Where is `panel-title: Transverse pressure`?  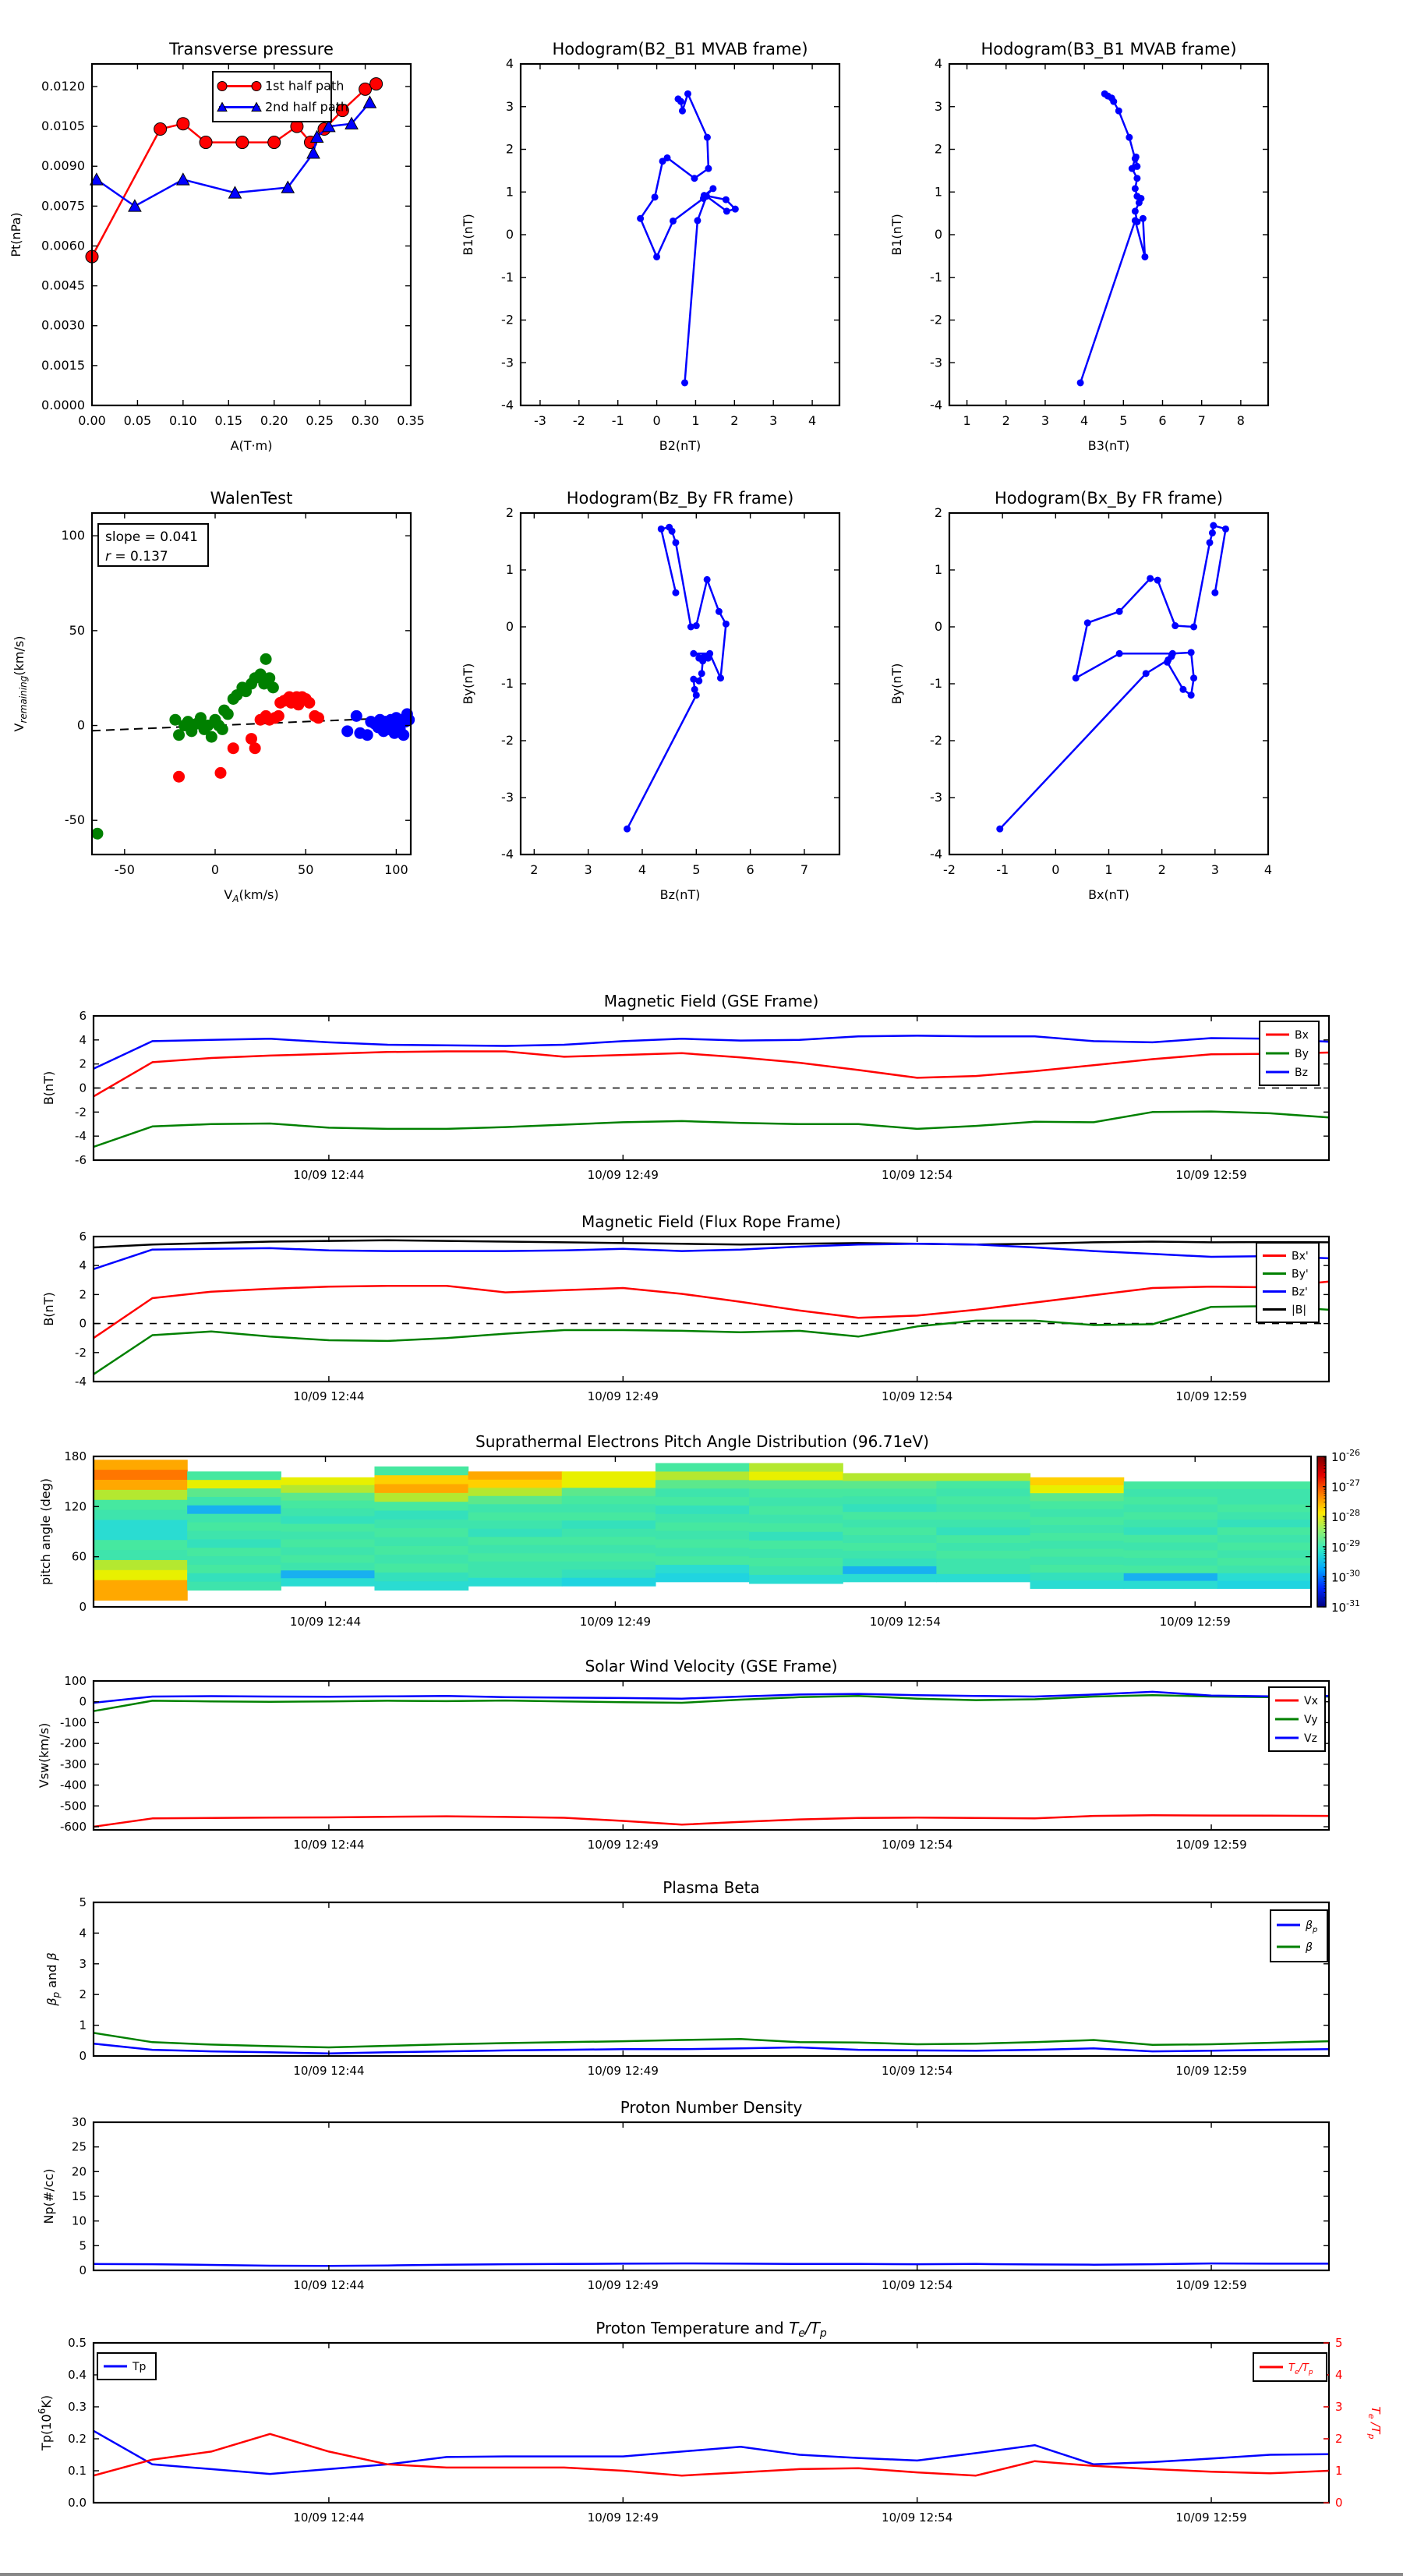
panel-title: Transverse pressure is located at coordinates (251, 49).